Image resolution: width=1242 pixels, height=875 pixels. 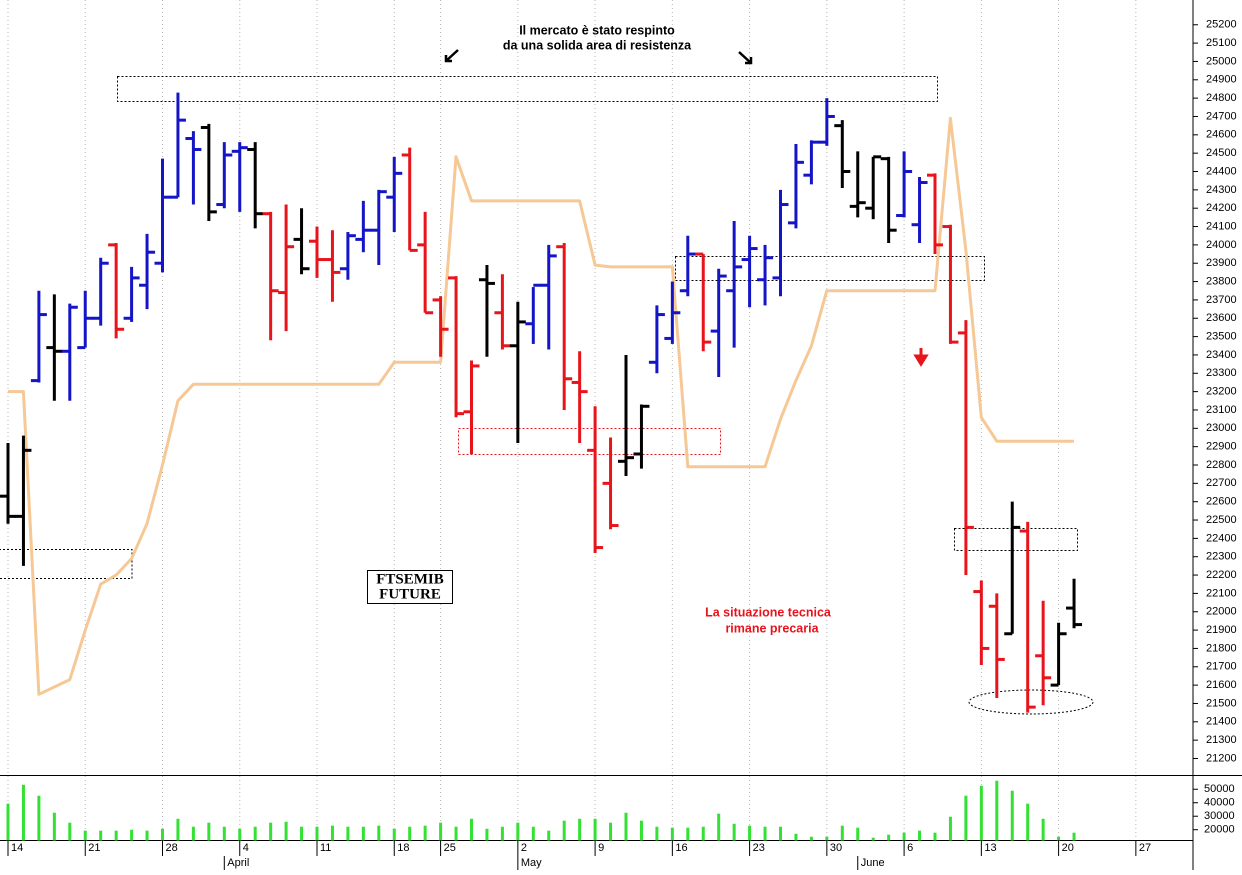 What do you see at coordinates (681, 848) in the screenshot?
I see `x-tick-label: 16` at bounding box center [681, 848].